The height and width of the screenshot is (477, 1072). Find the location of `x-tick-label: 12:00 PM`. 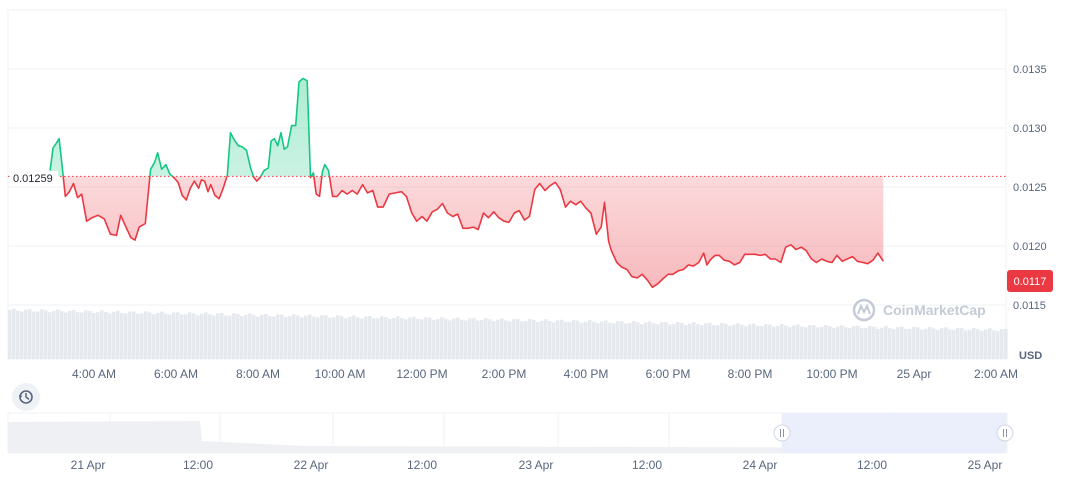

x-tick-label: 12:00 PM is located at coordinates (421, 374).